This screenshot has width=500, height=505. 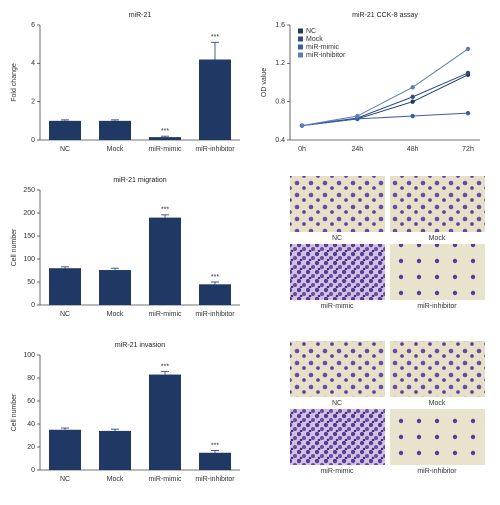 What do you see at coordinates (385, 15) in the screenshot?
I see `chart-title: miR-21 CCK-8 assay` at bounding box center [385, 15].